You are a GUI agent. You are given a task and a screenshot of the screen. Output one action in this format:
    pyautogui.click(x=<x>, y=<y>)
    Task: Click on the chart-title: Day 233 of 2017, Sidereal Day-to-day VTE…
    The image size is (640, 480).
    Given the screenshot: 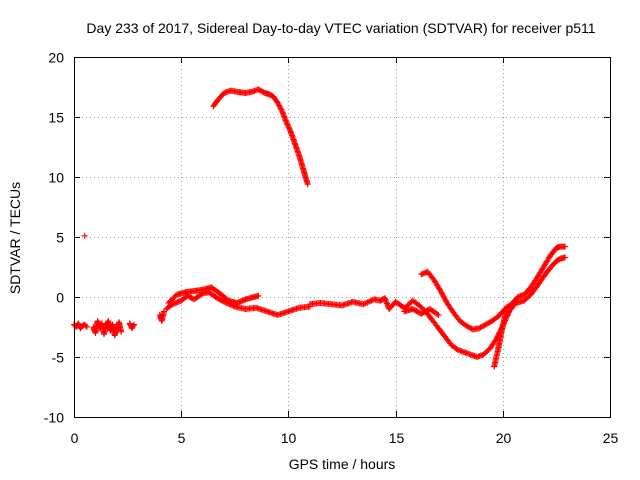 What is the action you would take?
    pyautogui.click(x=340, y=28)
    